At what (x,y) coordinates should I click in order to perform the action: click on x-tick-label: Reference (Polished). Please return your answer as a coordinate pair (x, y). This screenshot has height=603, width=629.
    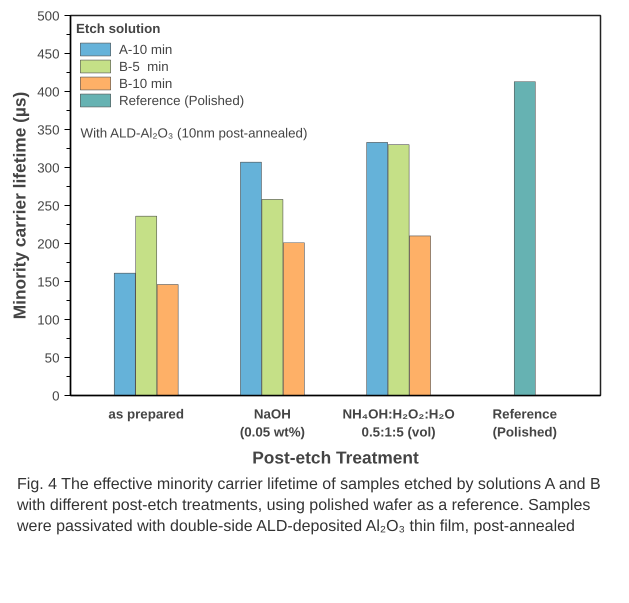
    Looking at the image, I should click on (525, 423).